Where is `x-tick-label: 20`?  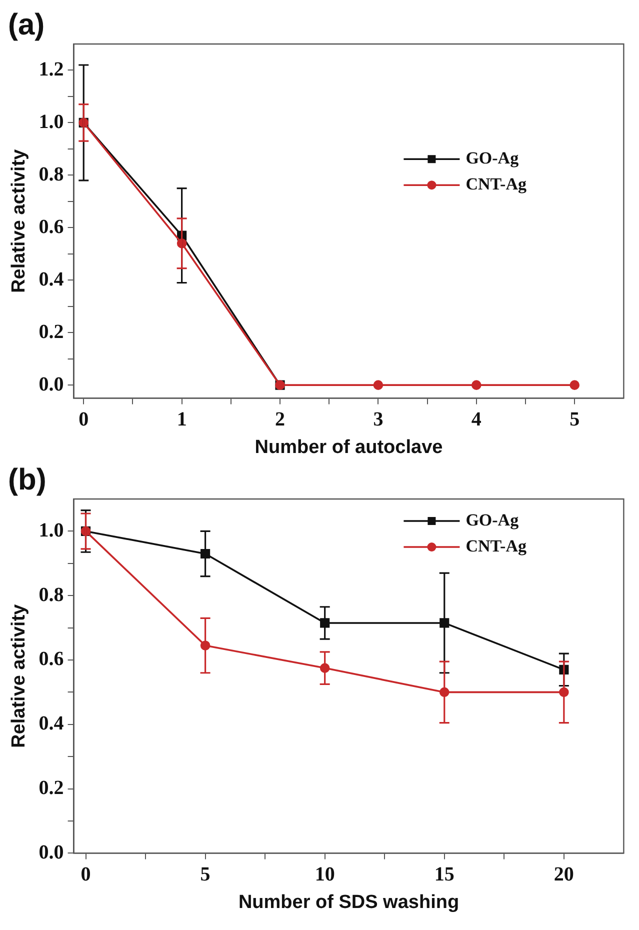
x-tick-label: 20 is located at coordinates (564, 874).